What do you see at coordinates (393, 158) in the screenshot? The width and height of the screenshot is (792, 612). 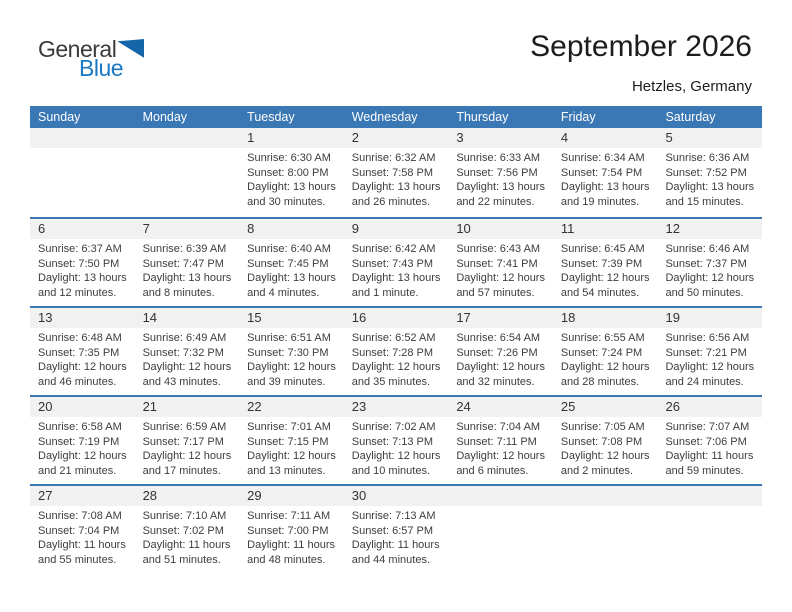 I see `sunrise-text: Sunrise: 6:32 AM` at bounding box center [393, 158].